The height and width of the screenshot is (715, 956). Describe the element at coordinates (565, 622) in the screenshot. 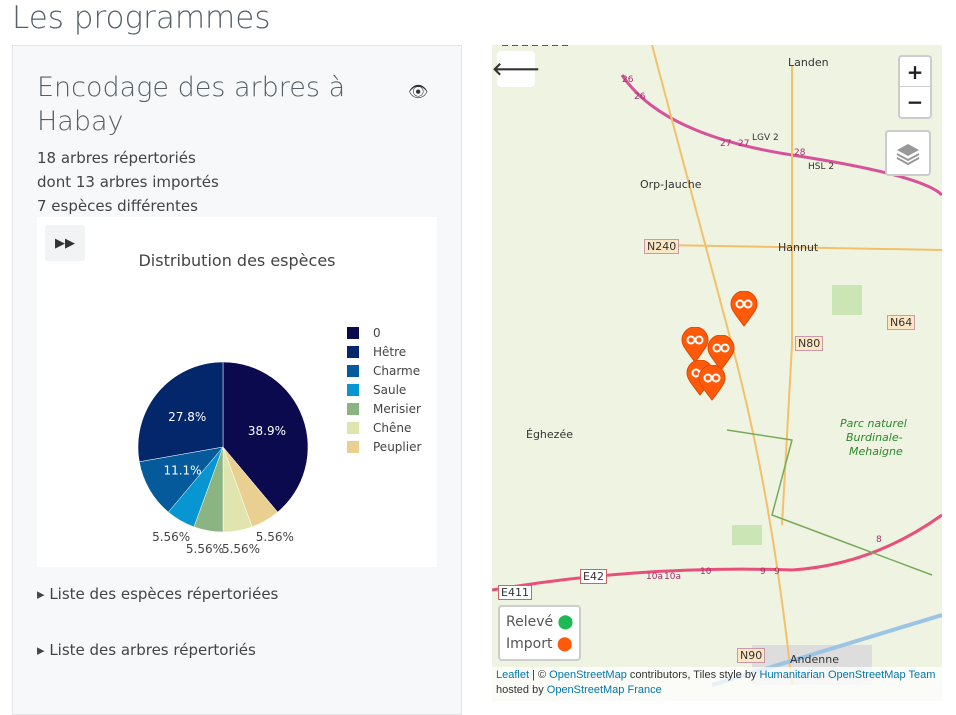

I see `green-marker-icon: ⬤` at that location.